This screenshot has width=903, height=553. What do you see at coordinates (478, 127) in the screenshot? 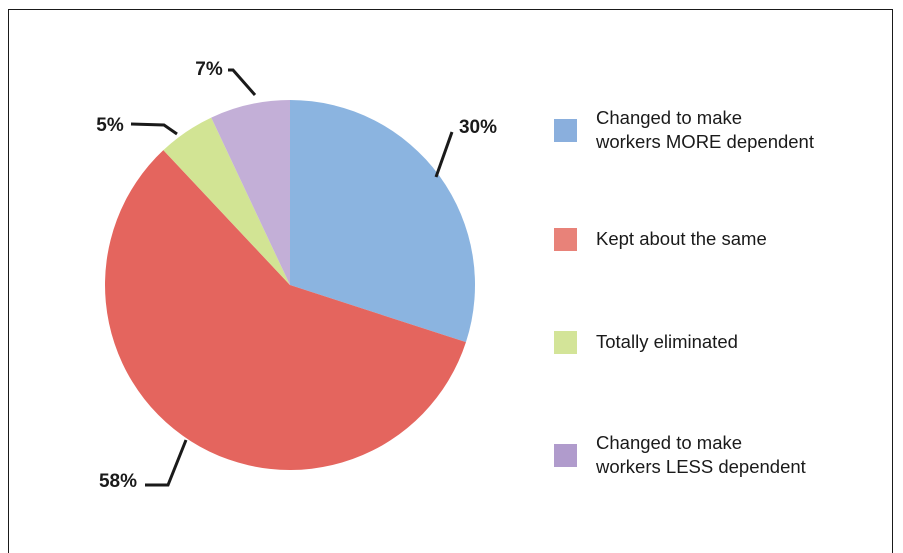
I see `data-label-more-dependent: 30%` at bounding box center [478, 127].